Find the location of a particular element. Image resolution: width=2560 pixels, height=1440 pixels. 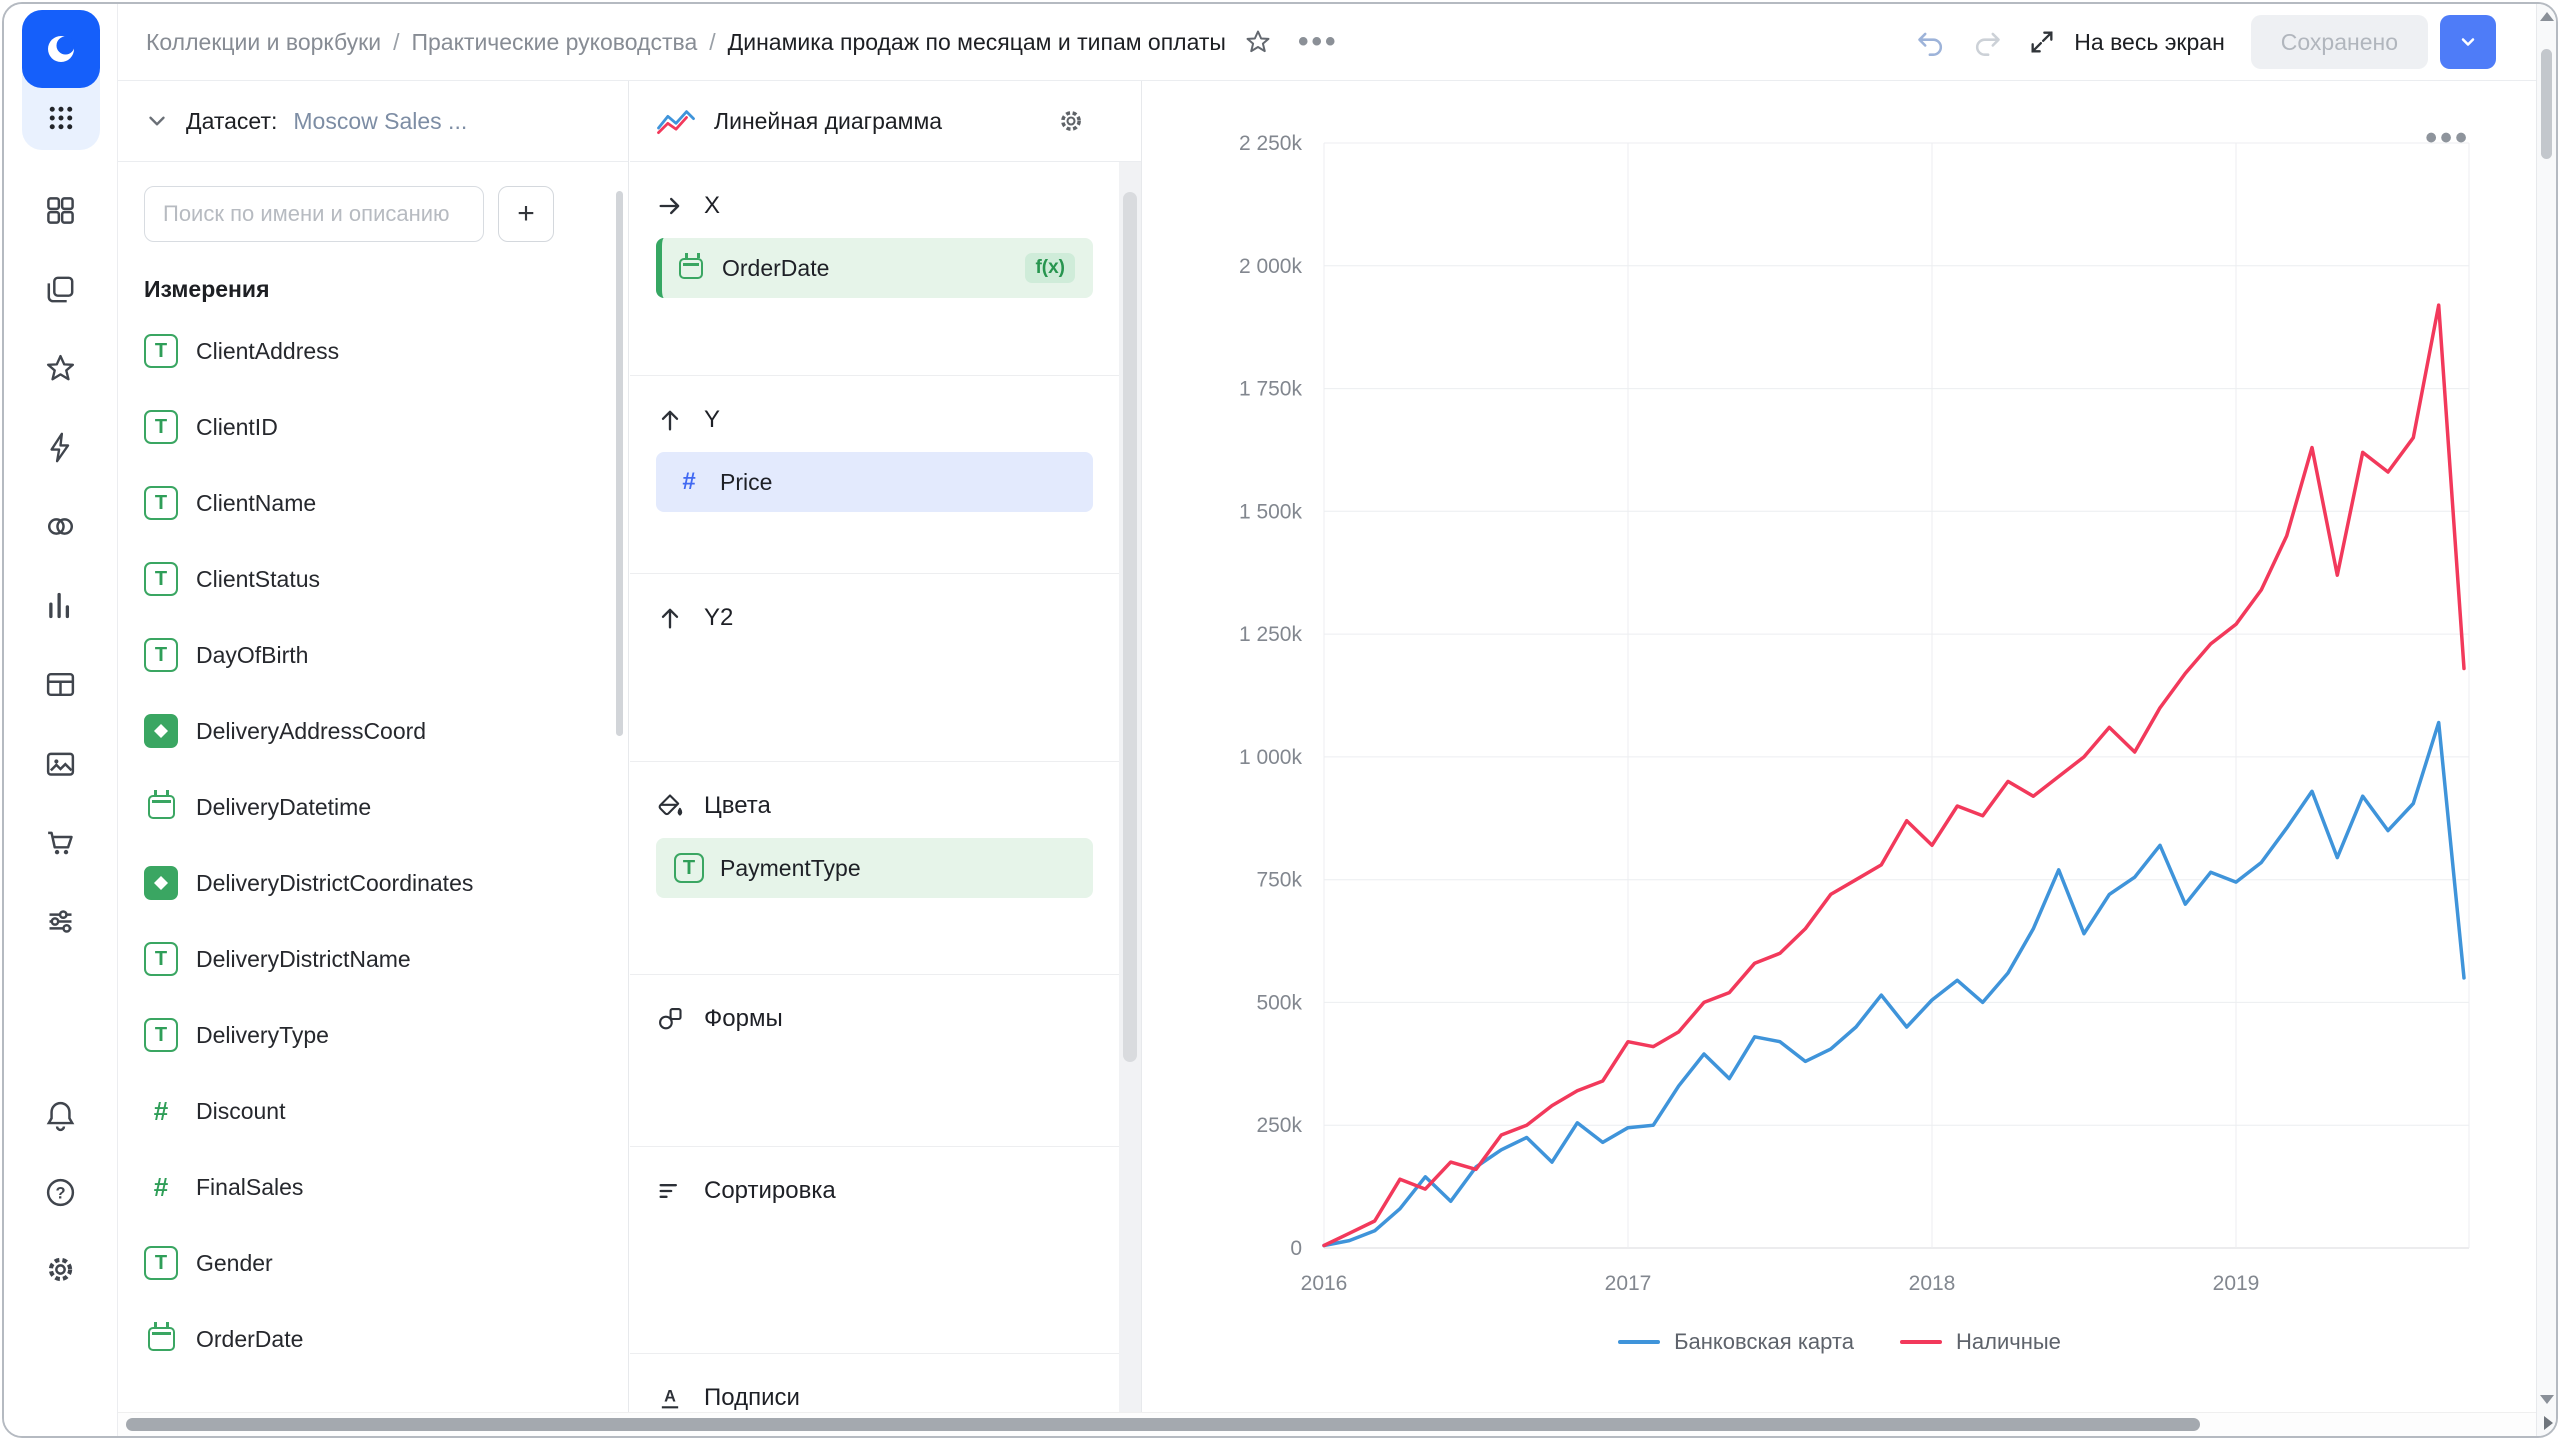

chart-type-title: Линейная диаграмма is located at coordinates (828, 120).